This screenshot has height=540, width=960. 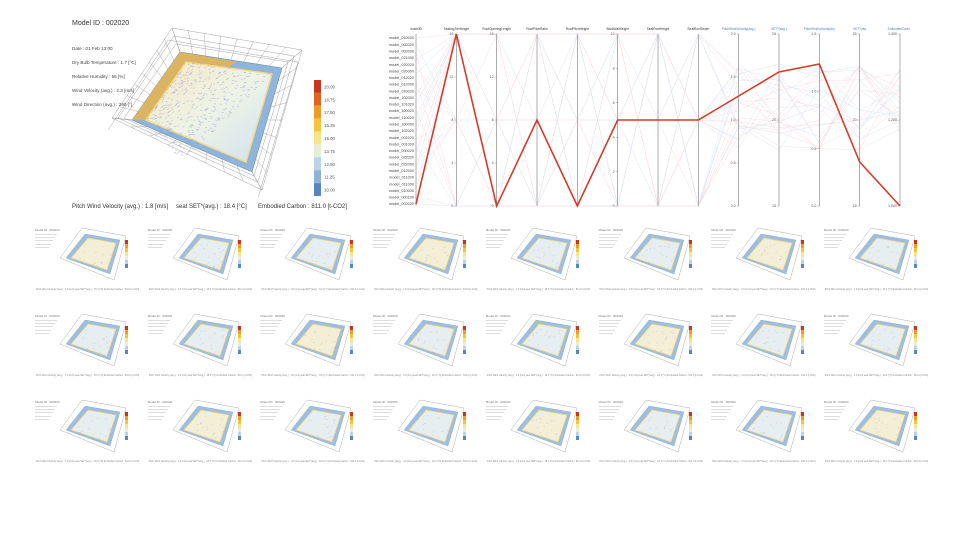 I want to click on pc-axis: SeatingTierHeight 0 4 8 12 16, so click(x=457, y=117).